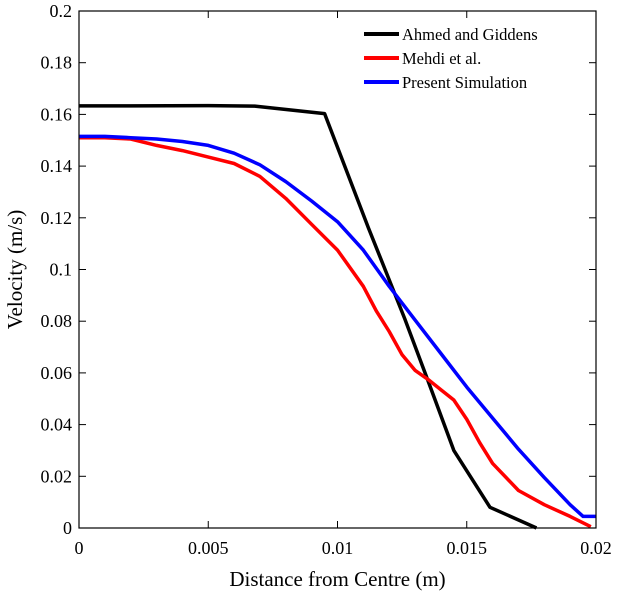  Describe the element at coordinates (57, 166) in the screenshot. I see `y-tick-label: 0.14` at that location.